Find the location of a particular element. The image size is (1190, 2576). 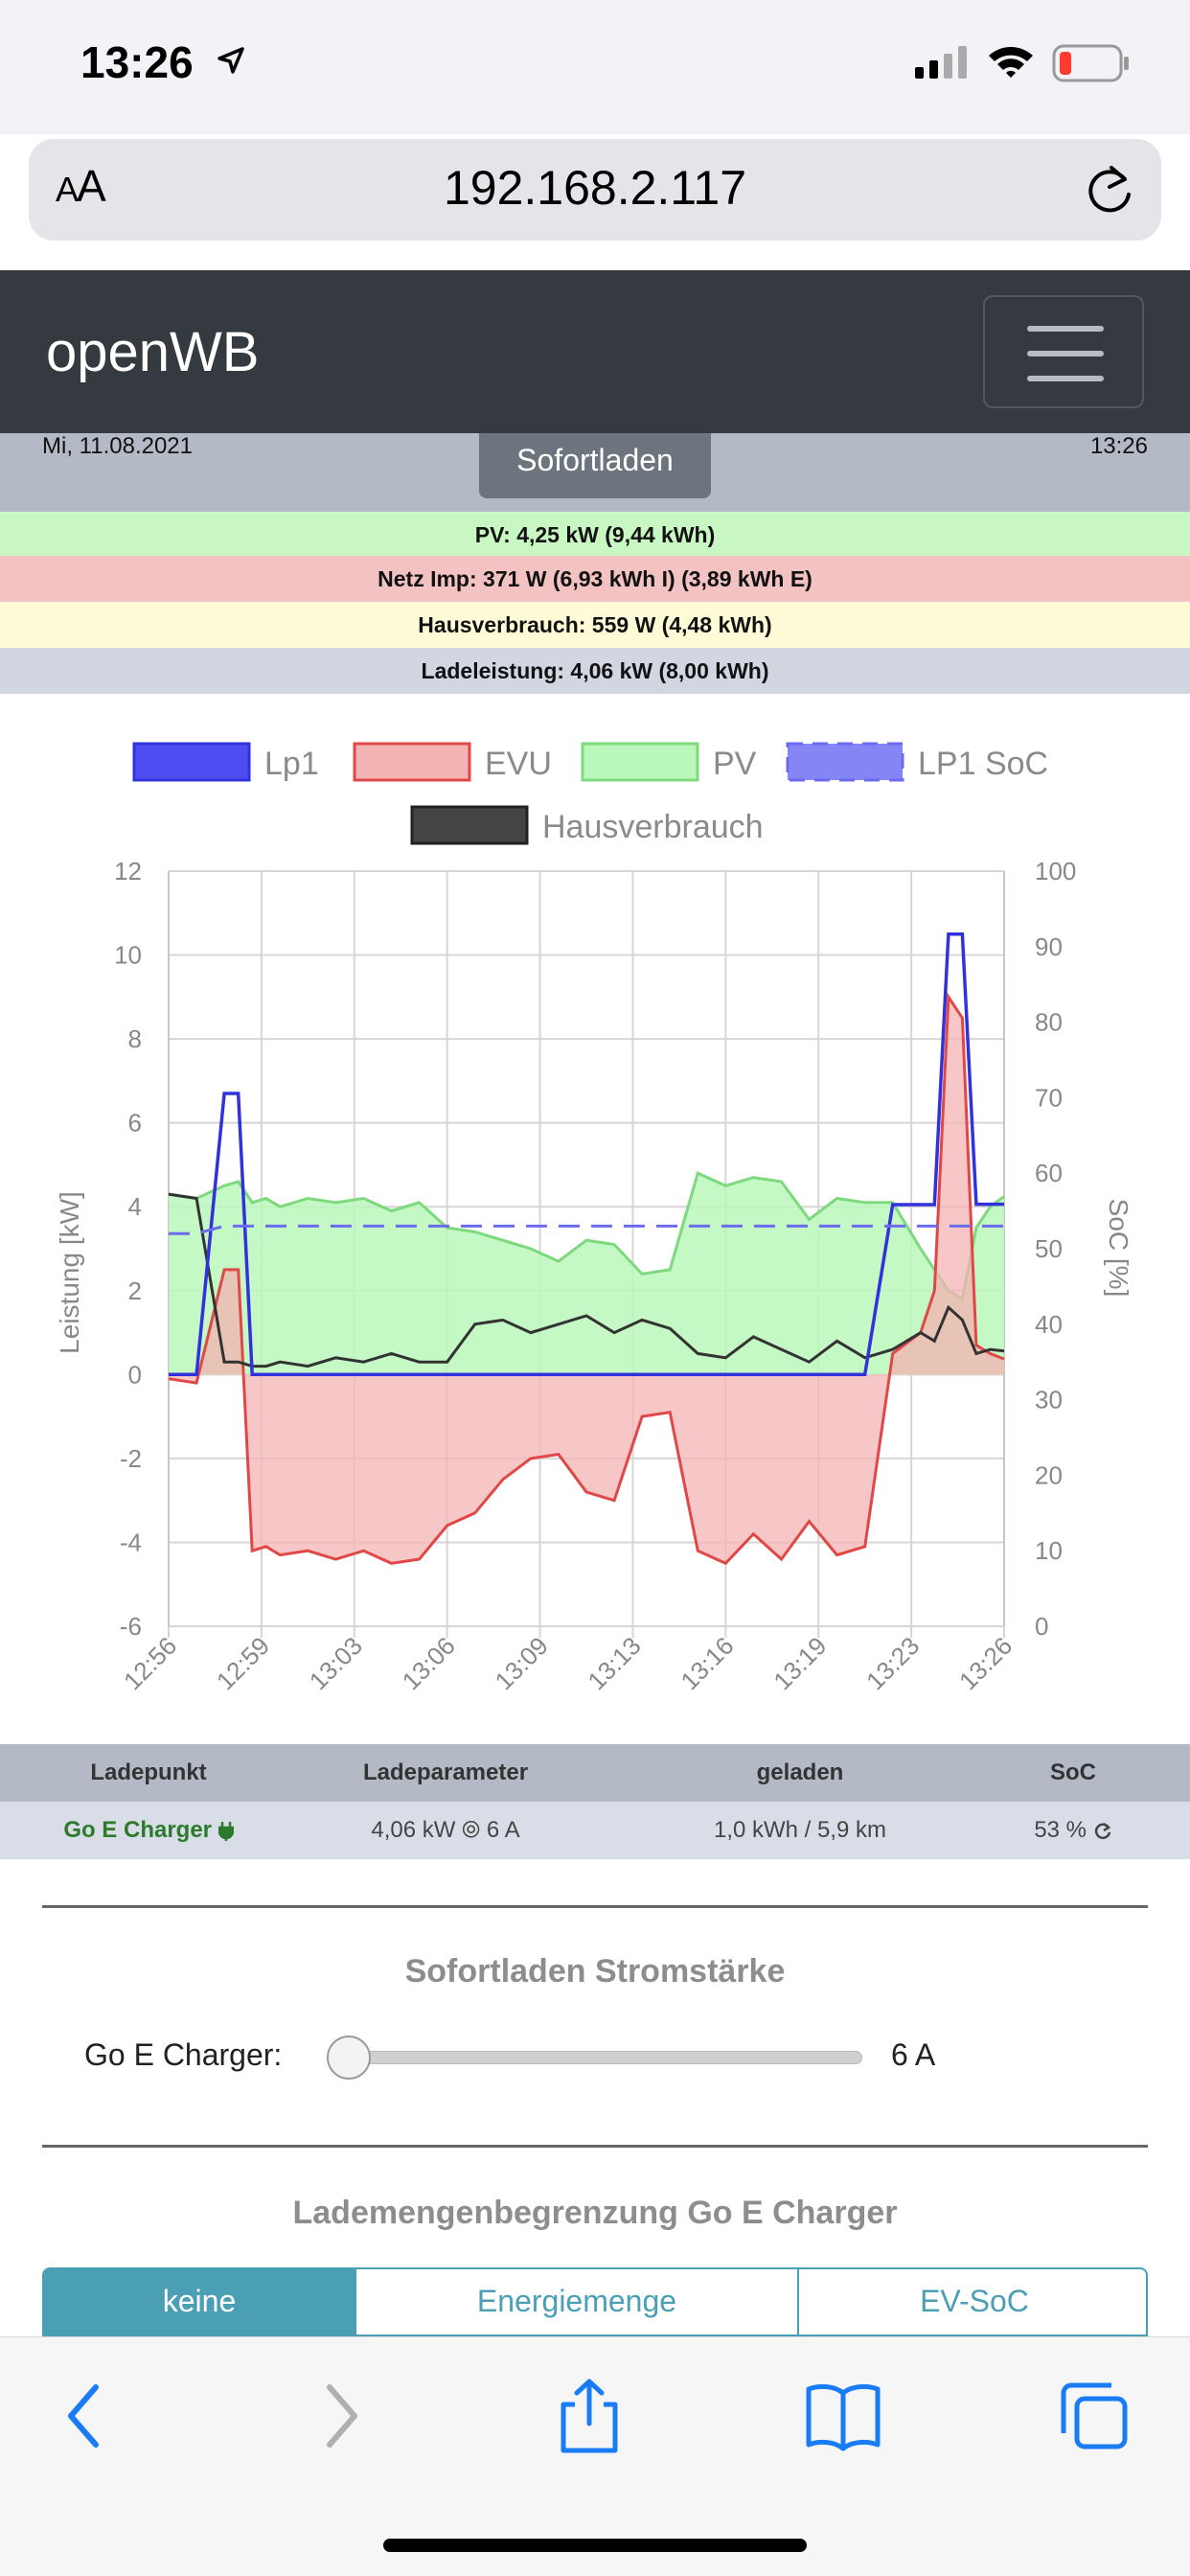

reload-icon is located at coordinates (1109, 190).